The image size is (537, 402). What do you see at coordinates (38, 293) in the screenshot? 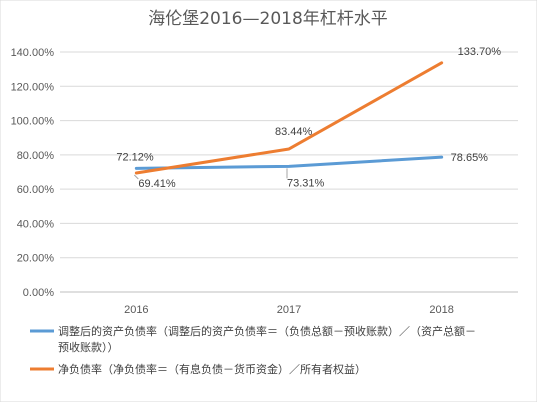
I see `y-tick-label: 0.00%` at bounding box center [38, 293].